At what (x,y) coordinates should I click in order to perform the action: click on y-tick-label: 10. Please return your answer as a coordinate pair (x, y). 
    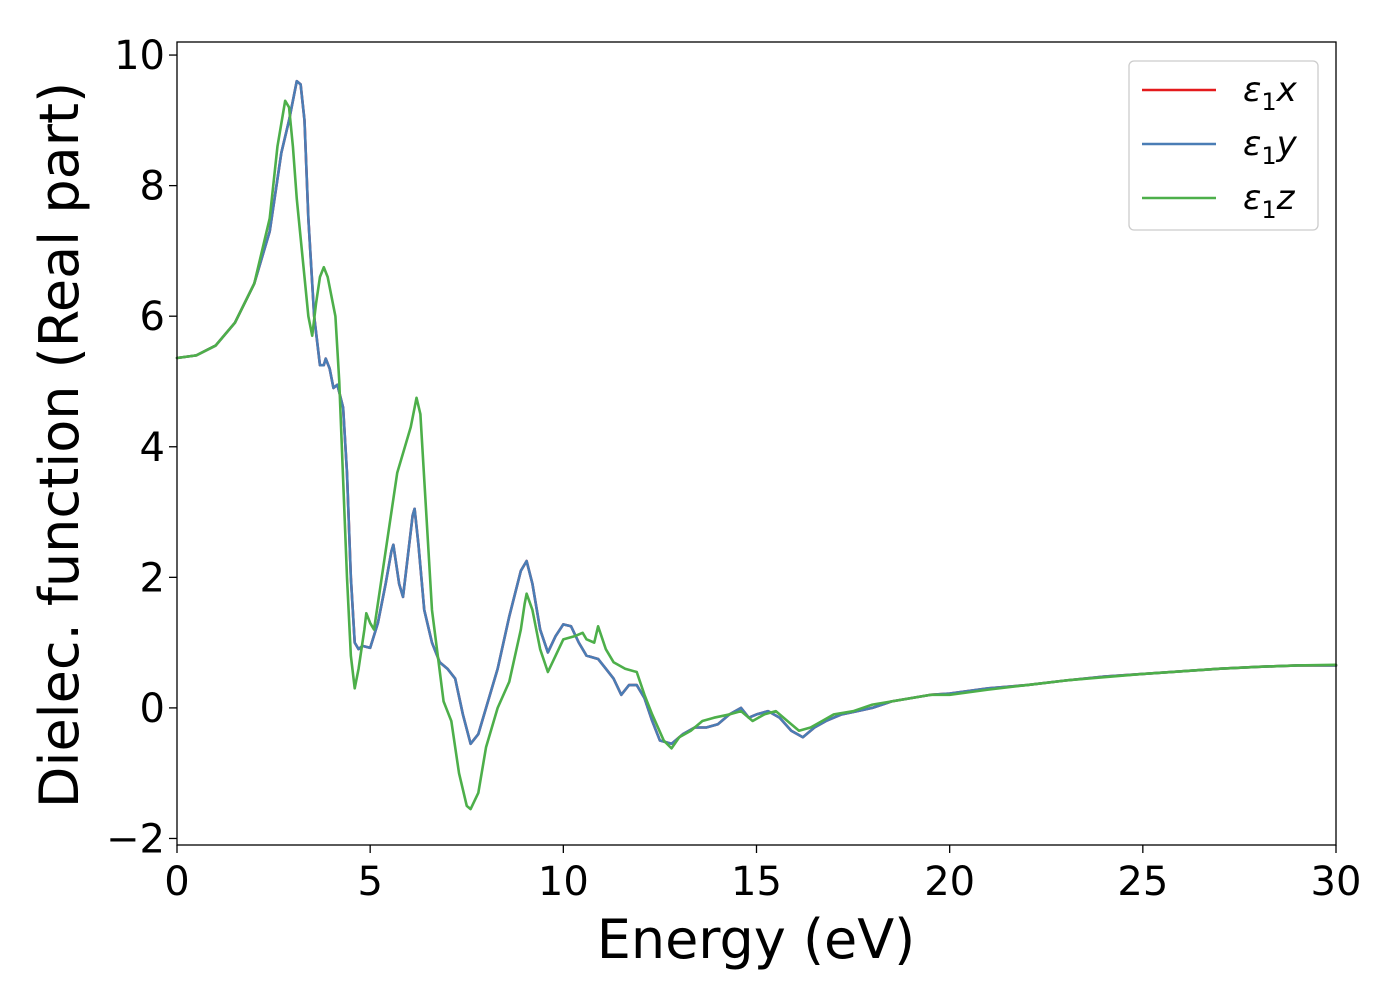
    Looking at the image, I should click on (139, 56).